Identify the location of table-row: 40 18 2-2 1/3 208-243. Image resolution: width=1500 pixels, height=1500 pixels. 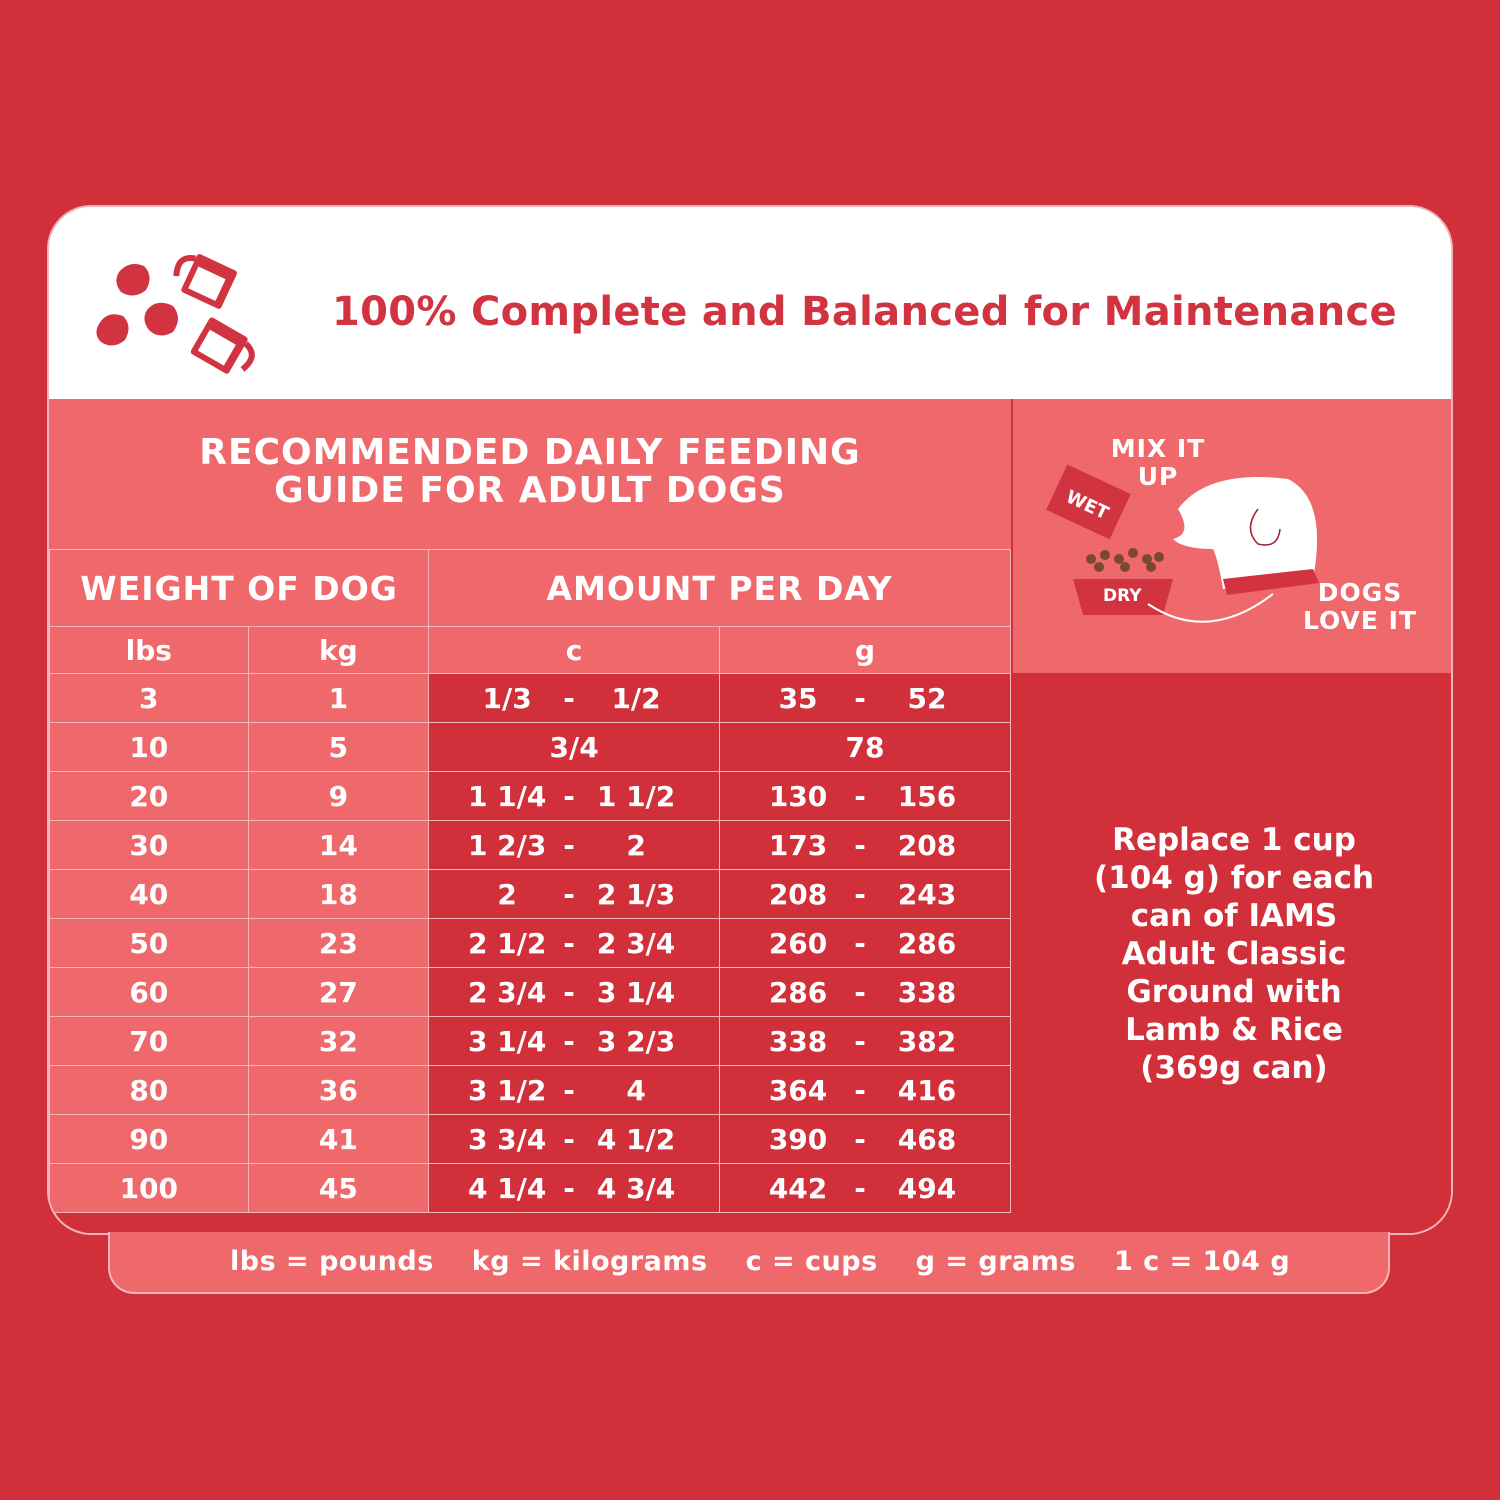
(530, 894).